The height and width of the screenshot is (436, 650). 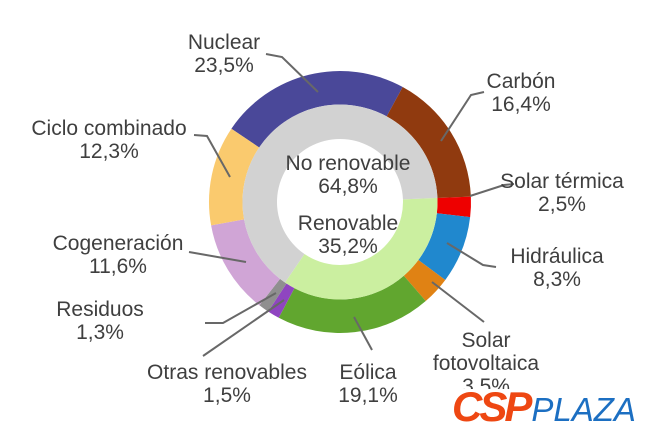 What do you see at coordinates (348, 246) in the screenshot?
I see `center-renovable-value: 35,2%` at bounding box center [348, 246].